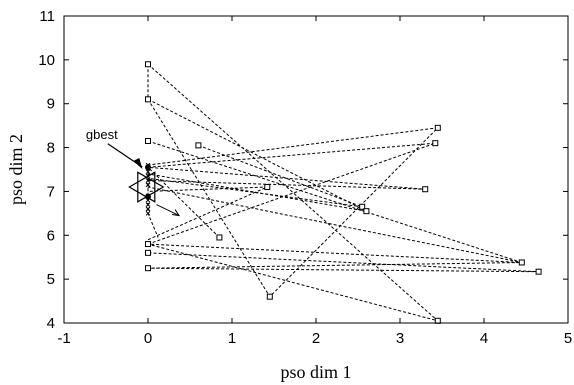 The height and width of the screenshot is (385, 574). What do you see at coordinates (63, 338) in the screenshot?
I see `x-tick-label: -1` at bounding box center [63, 338].